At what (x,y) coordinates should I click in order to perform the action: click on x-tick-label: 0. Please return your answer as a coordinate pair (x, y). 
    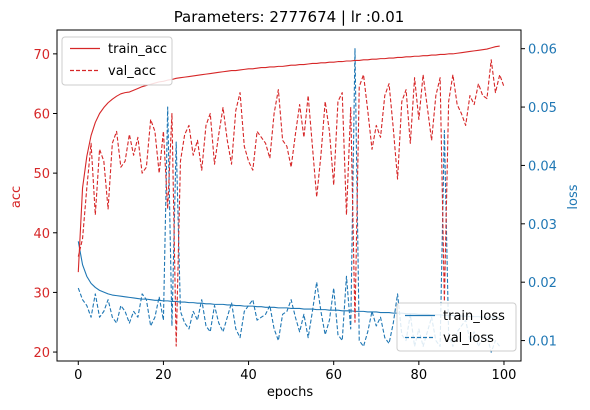
    Looking at the image, I should click on (78, 375).